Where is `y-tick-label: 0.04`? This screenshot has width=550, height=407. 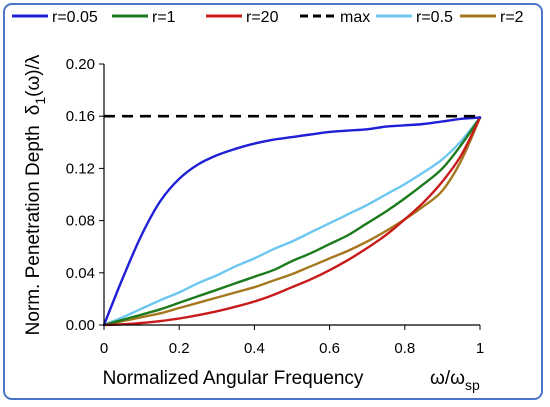
y-tick-label: 0.04 is located at coordinates (80, 273).